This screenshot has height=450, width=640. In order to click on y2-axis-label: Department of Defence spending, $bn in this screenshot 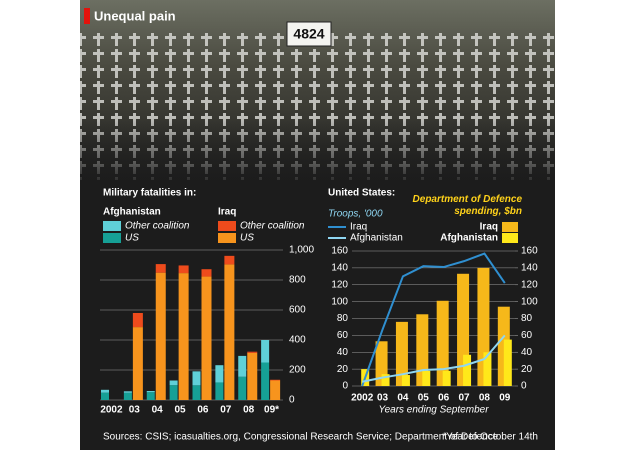, I will do `click(467, 205)`.